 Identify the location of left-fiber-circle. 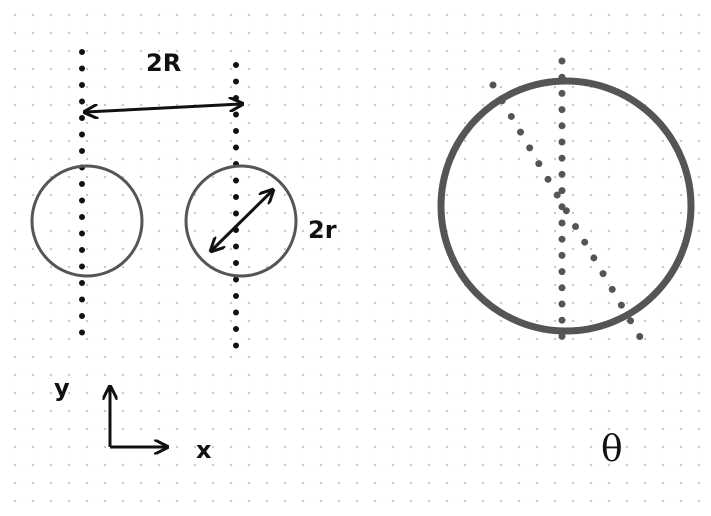
(87, 221).